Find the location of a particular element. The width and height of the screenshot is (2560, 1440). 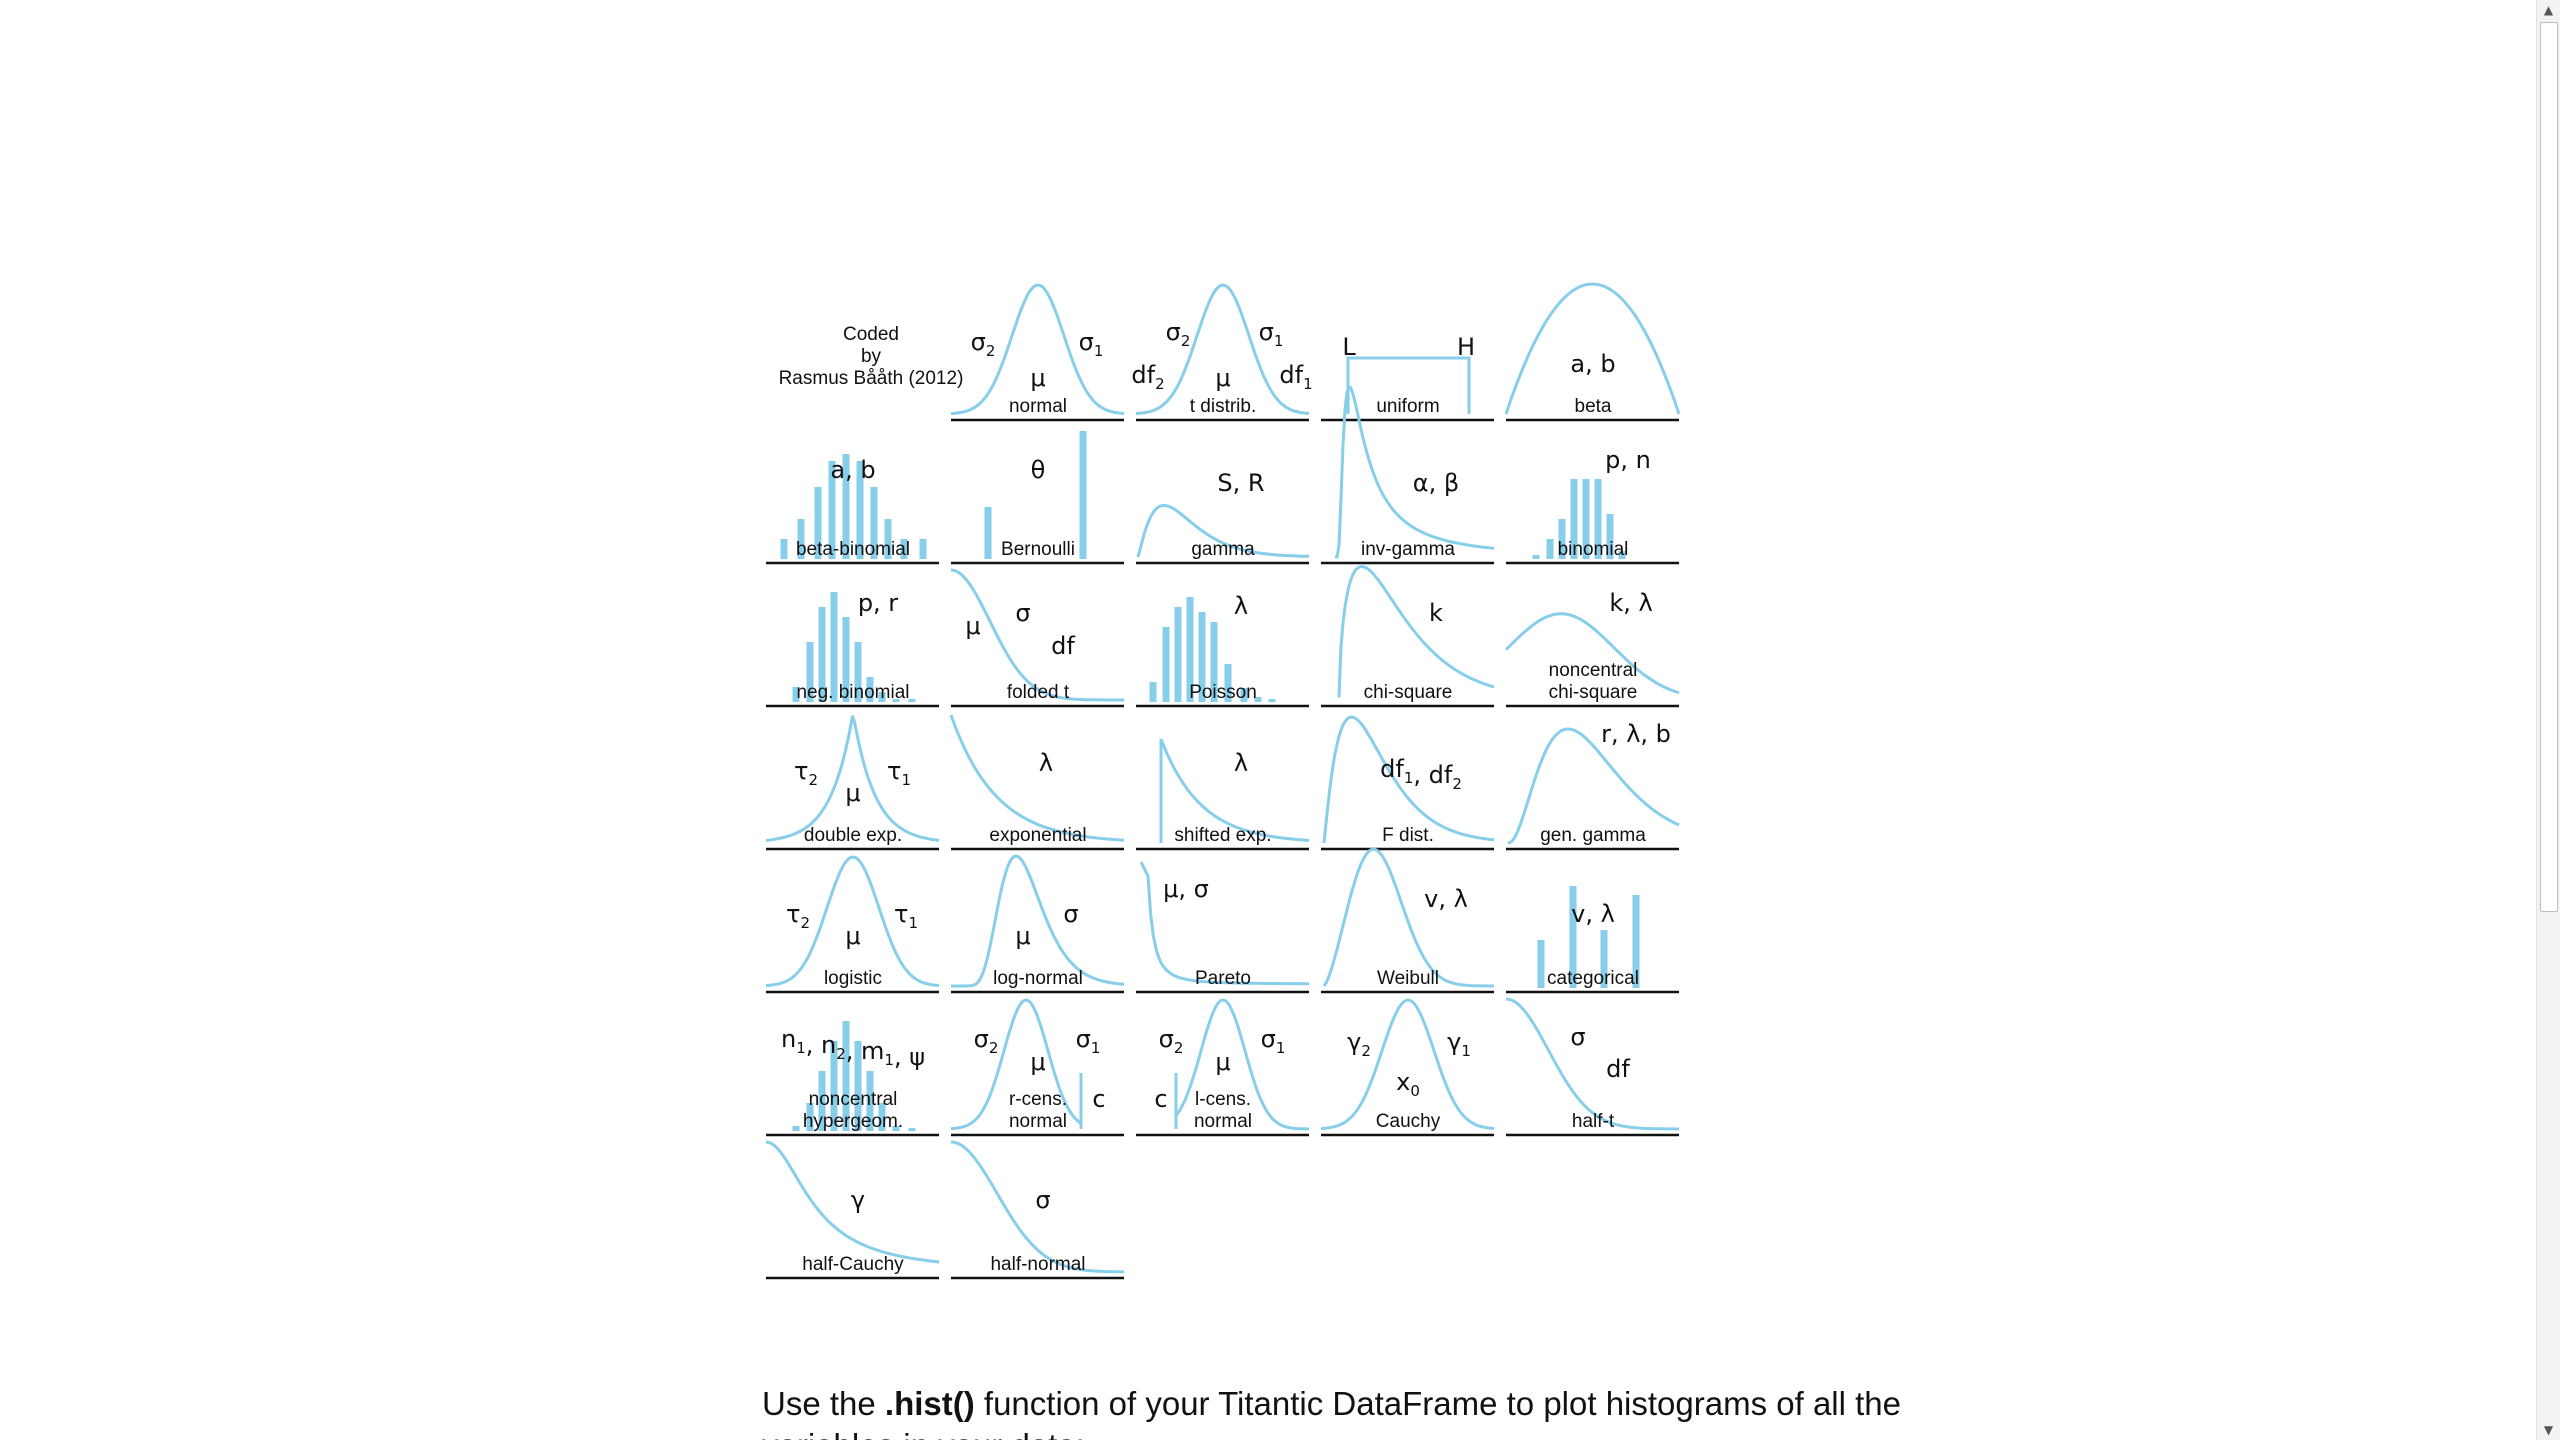

distribution-name: inv-gamma is located at coordinates (1408, 549).